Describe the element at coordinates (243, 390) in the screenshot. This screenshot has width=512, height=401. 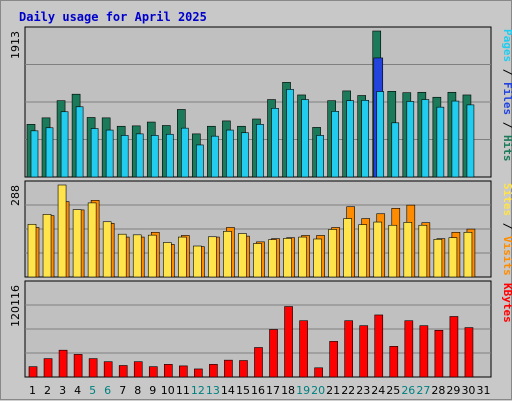
I see `x-tick-label: 15` at that location.